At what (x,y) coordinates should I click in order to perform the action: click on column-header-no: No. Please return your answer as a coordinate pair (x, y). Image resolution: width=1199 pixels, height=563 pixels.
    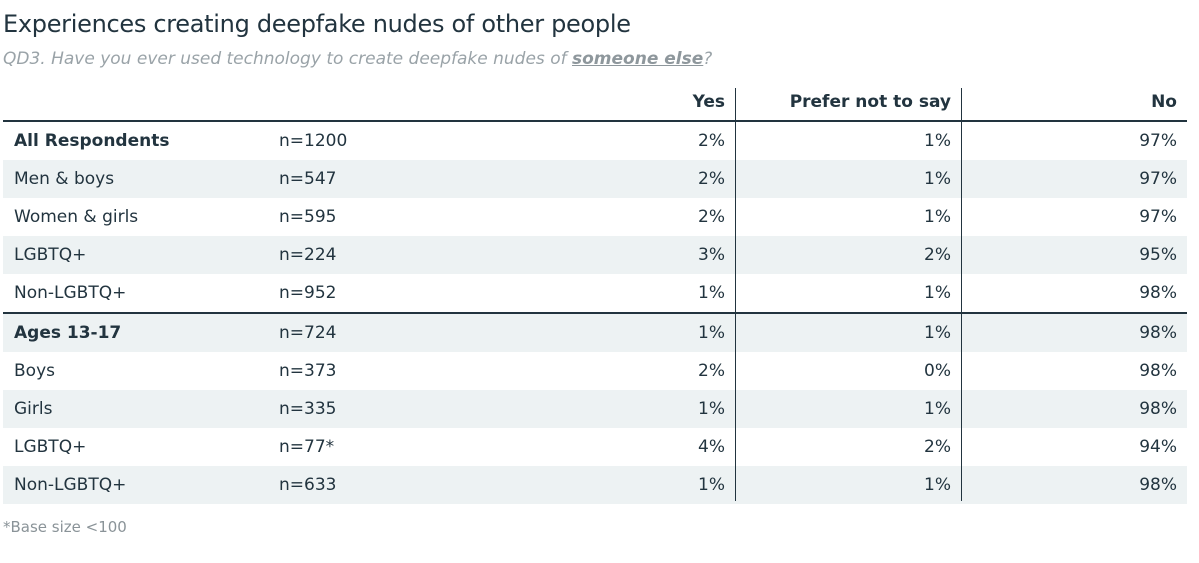
    Looking at the image, I should click on (1164, 102).